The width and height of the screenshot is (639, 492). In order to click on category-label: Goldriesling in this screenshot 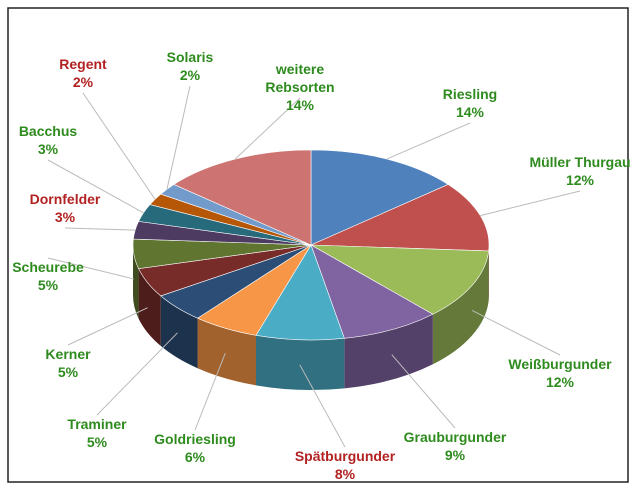, I will do `click(195, 439)`.